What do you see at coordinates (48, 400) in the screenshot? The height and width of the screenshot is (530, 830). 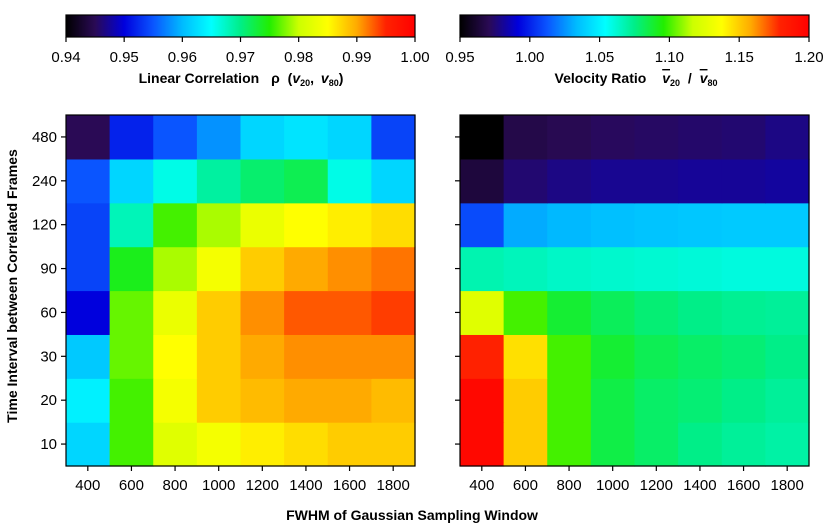 I see `y-tick-label: 20` at bounding box center [48, 400].